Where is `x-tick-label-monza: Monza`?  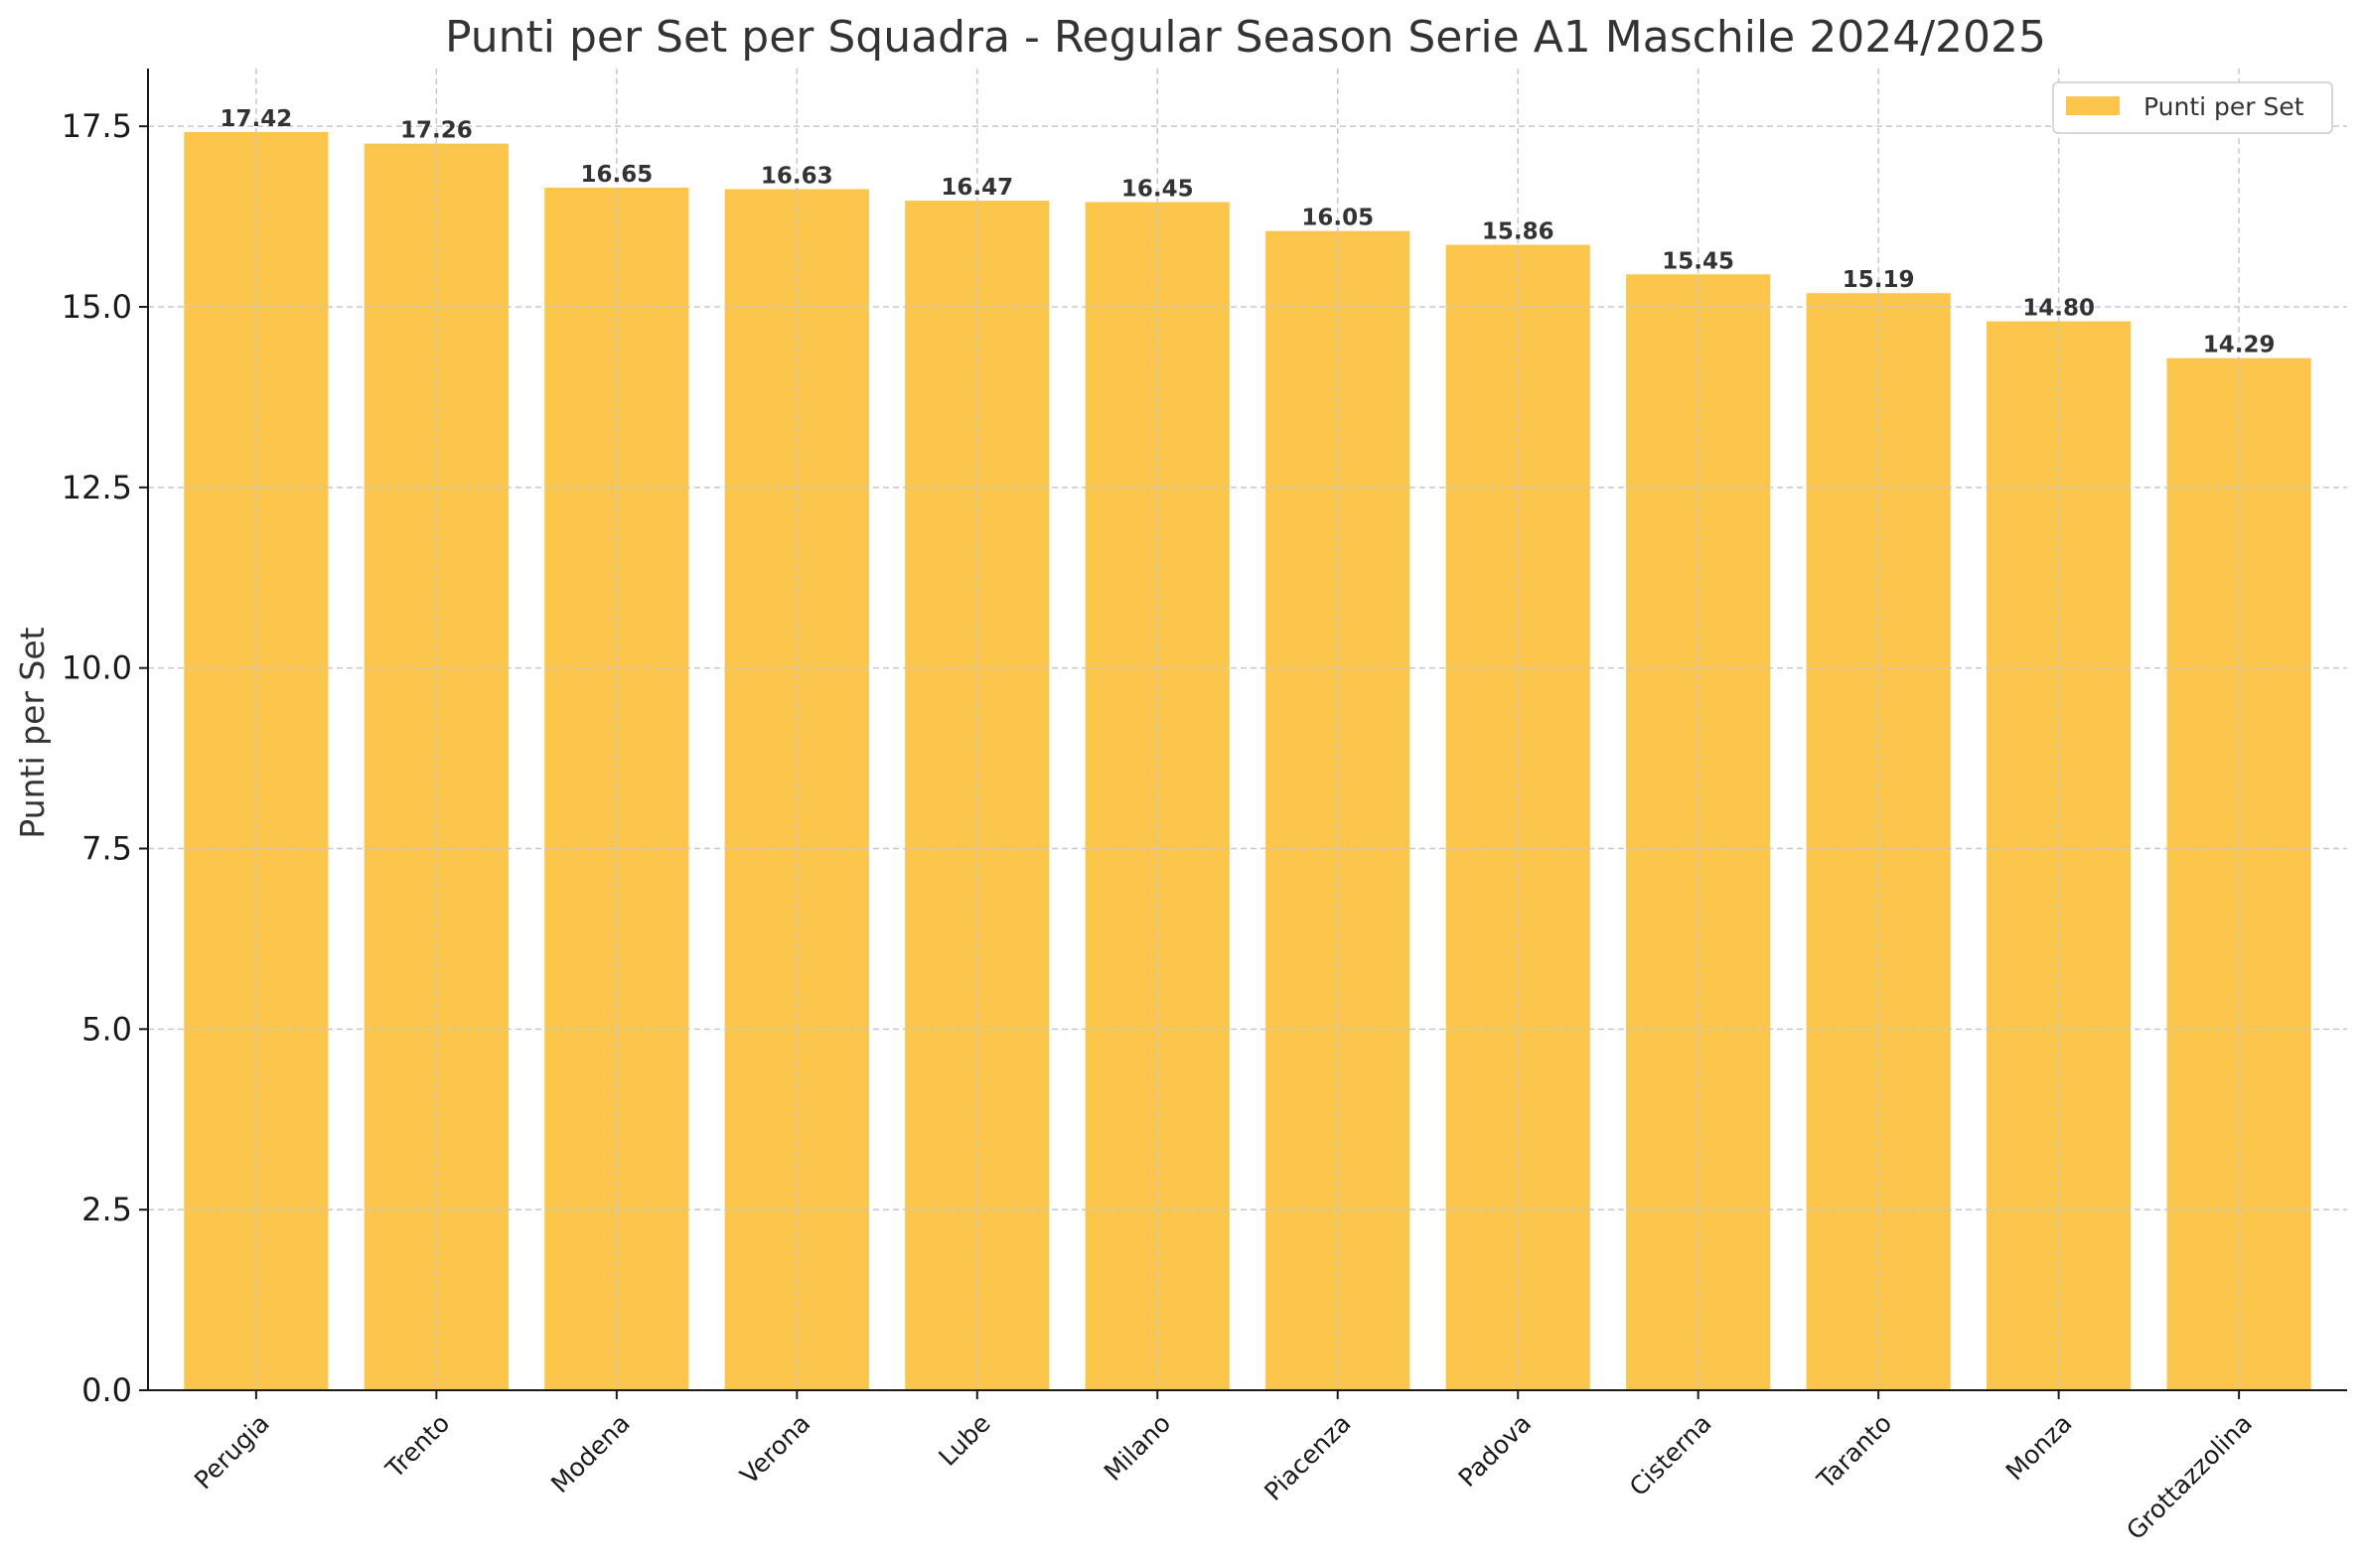
x-tick-label-monza: Monza is located at coordinates (2039, 1447).